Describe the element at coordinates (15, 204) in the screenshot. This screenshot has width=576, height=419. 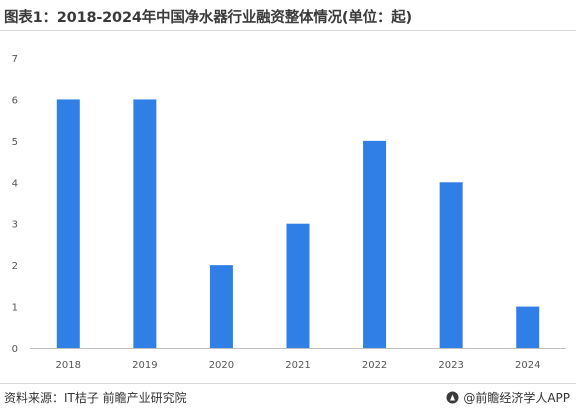
I see `y-axis-ticks: 0 1 2 3 4 5 6 7` at that location.